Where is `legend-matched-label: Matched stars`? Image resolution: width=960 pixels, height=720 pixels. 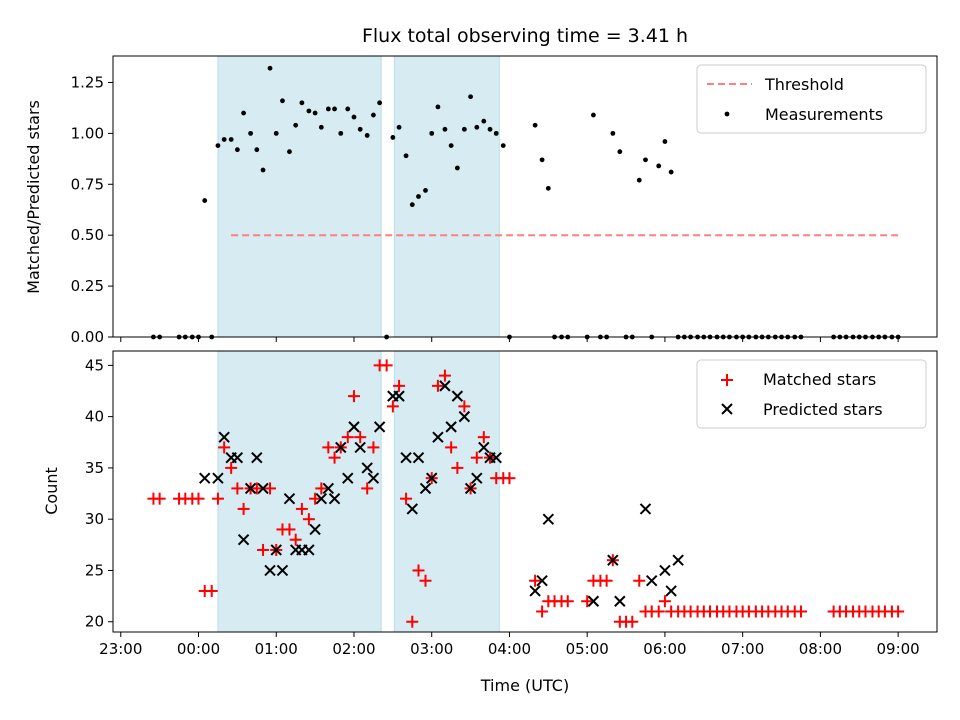 legend-matched-label: Matched stars is located at coordinates (819, 379).